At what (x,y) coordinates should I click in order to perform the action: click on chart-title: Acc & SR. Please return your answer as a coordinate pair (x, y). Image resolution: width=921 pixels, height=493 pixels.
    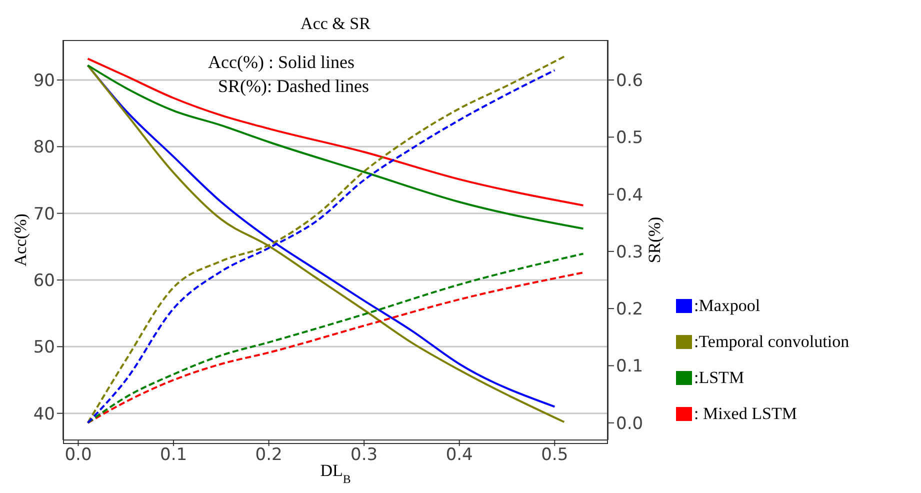
    Looking at the image, I should click on (336, 24).